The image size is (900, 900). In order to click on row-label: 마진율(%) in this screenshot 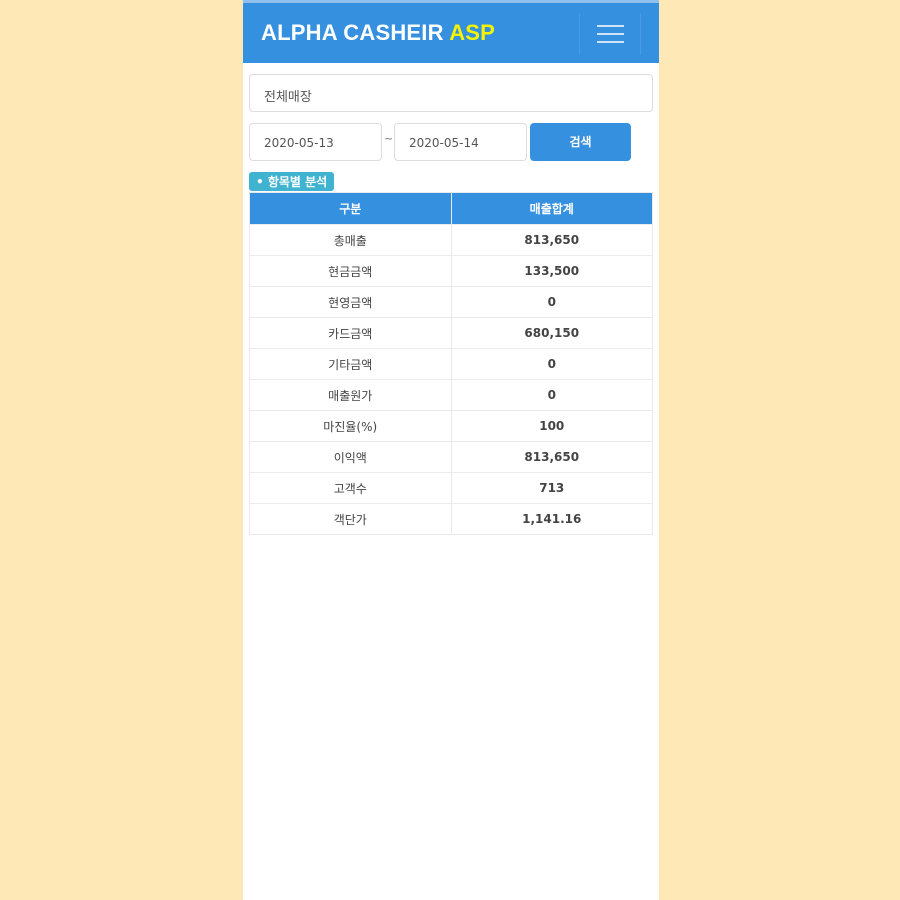, I will do `click(350, 426)`.